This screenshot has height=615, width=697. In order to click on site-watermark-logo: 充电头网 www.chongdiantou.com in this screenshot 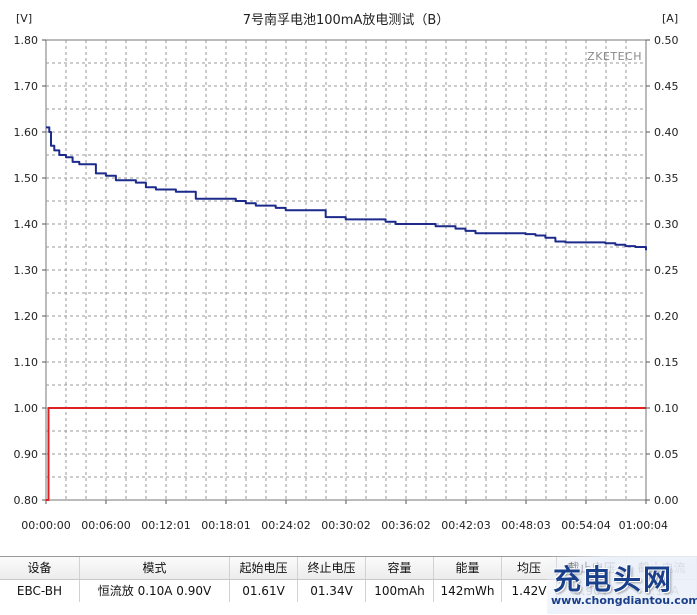, I will do `click(622, 585)`.